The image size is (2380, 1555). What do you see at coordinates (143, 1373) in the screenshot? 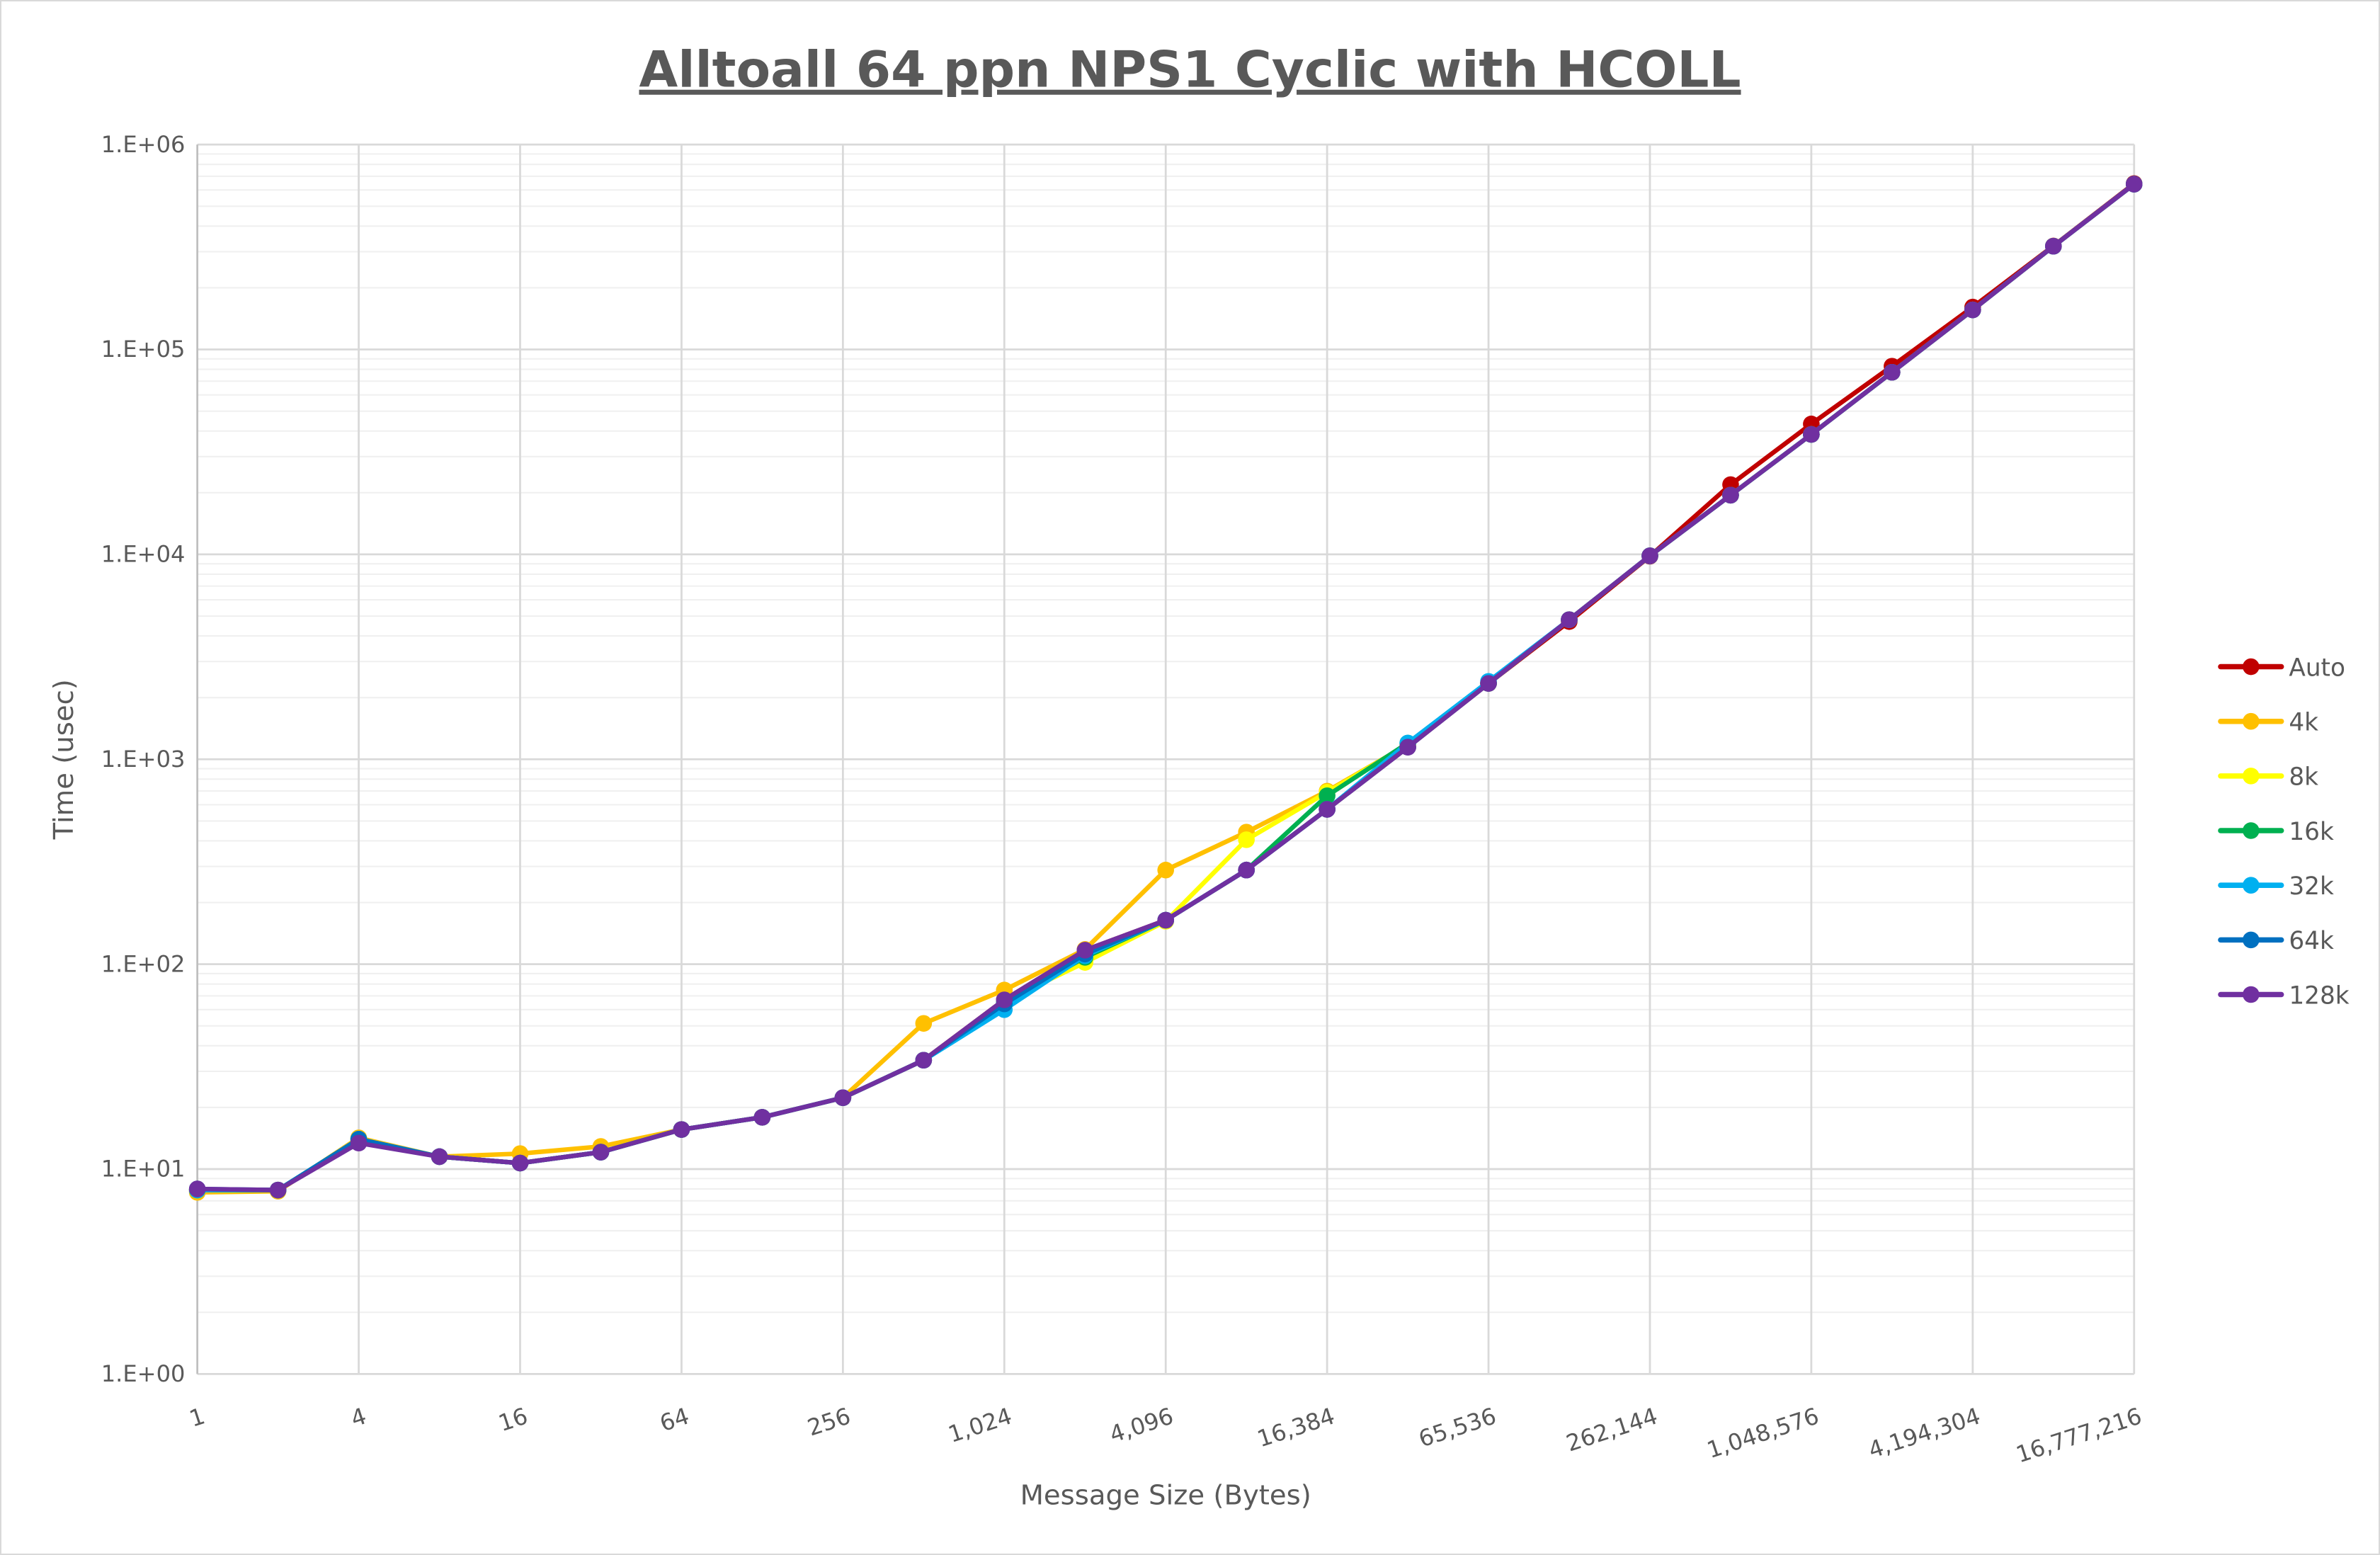
I see `y-tick-label: 1.E+00` at bounding box center [143, 1373].